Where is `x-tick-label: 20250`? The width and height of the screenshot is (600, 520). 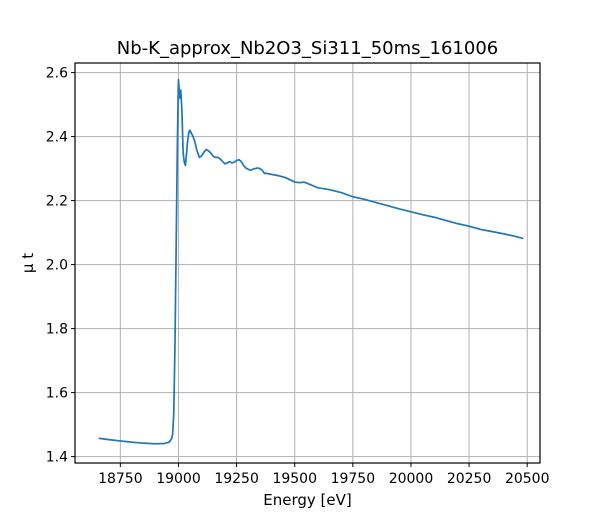
x-tick-label: 20250 is located at coordinates (469, 479).